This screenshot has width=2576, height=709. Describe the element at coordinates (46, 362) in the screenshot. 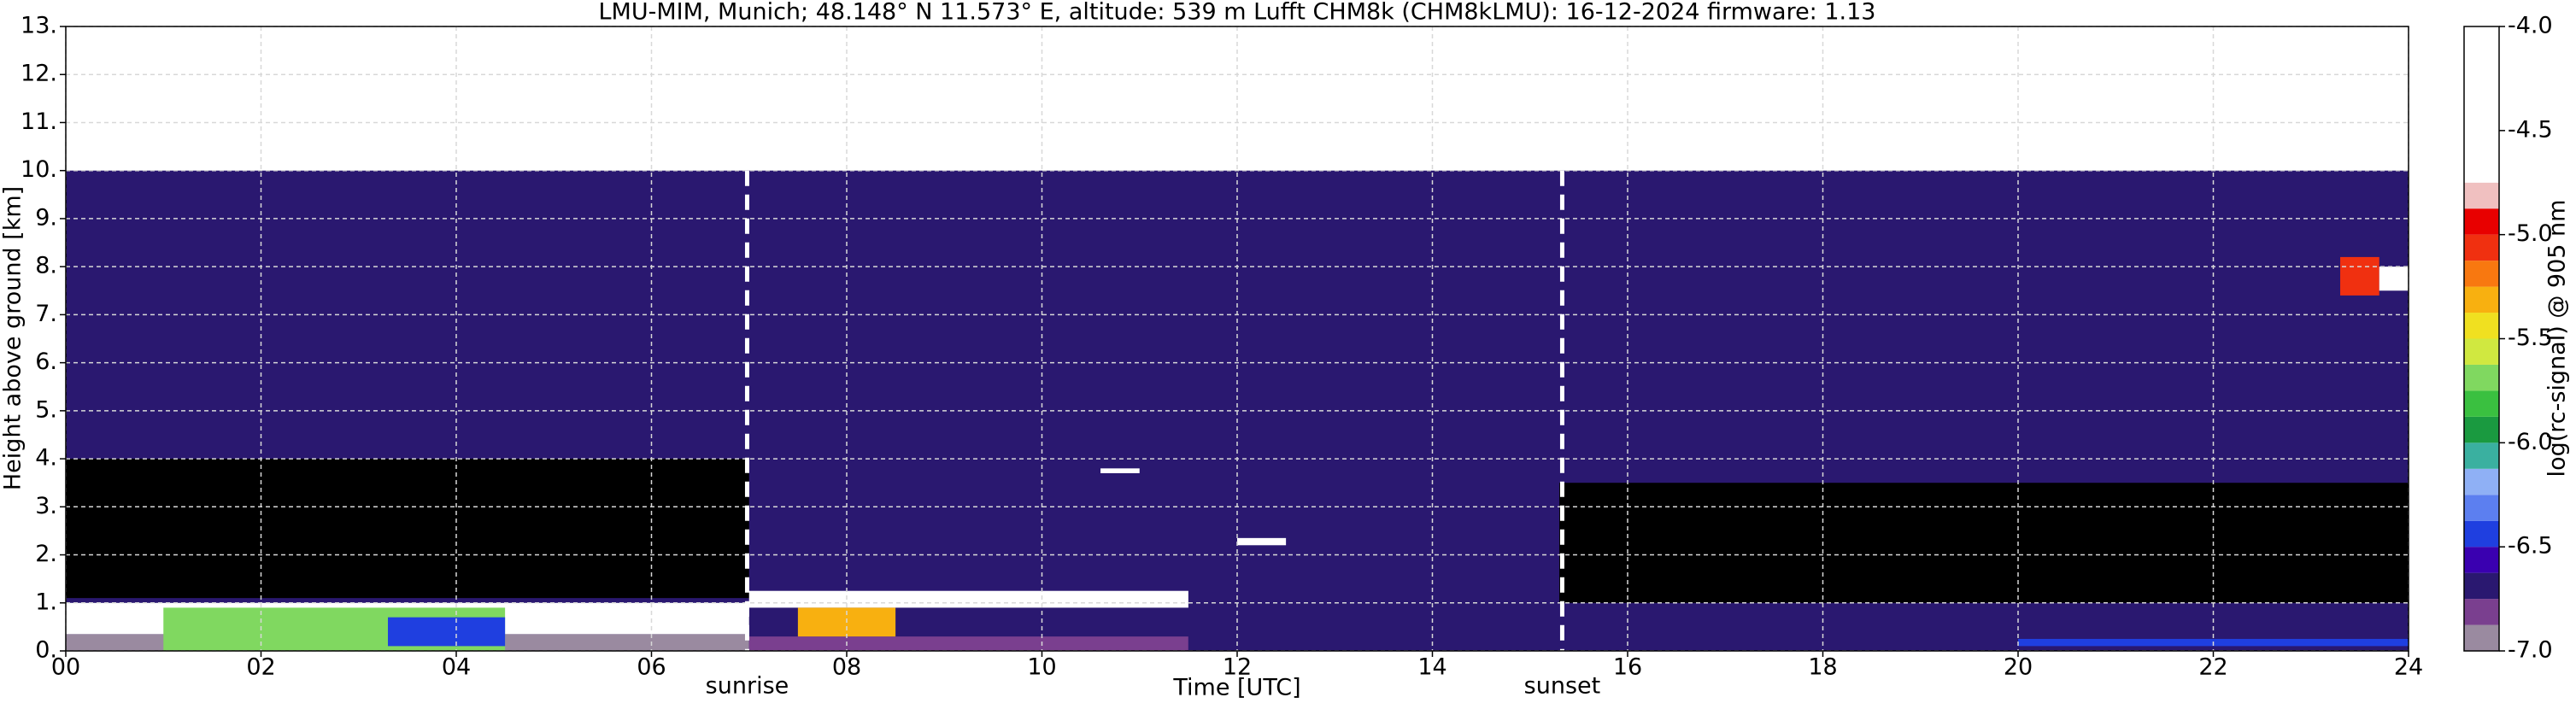

I see `y-tick-label: 6.` at that location.